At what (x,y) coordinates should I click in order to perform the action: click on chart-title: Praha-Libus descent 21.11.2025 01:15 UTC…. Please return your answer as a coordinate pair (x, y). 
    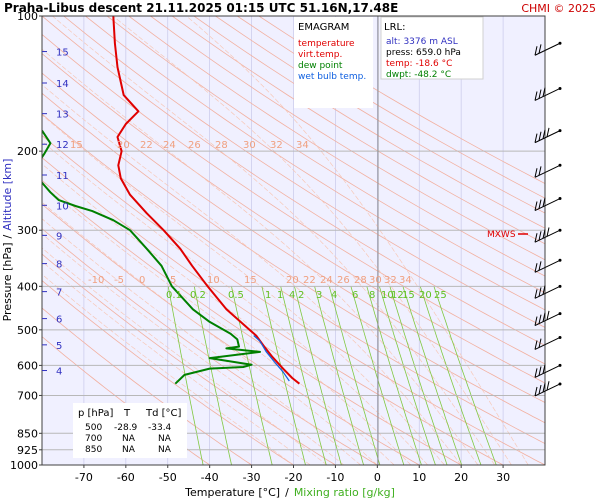
    Looking at the image, I should click on (201, 8).